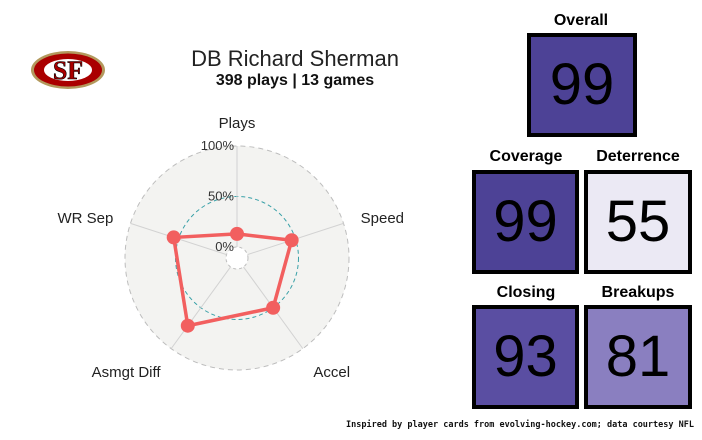 The height and width of the screenshot is (440, 702). Describe the element at coordinates (525, 222) in the screenshot. I see `coverage-score: 99` at that location.